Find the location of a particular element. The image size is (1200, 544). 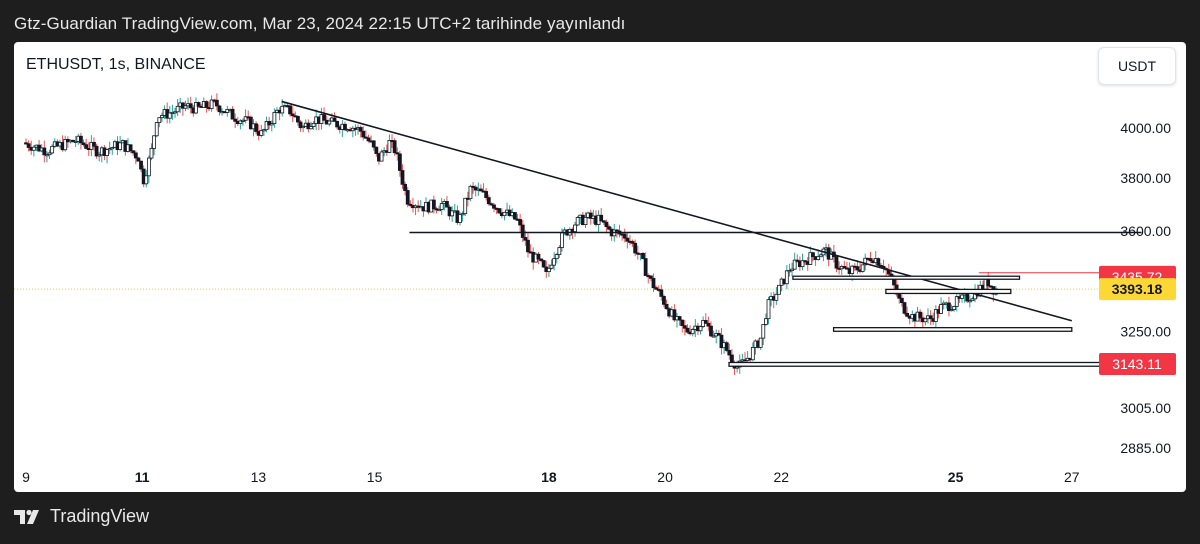

y-tick-label: 3600.00 is located at coordinates (1145, 231).